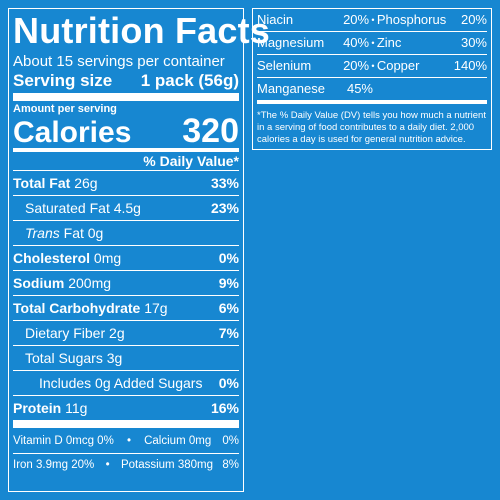  Describe the element at coordinates (76, 408) in the screenshot. I see `nutrient-amount: 11g` at that location.